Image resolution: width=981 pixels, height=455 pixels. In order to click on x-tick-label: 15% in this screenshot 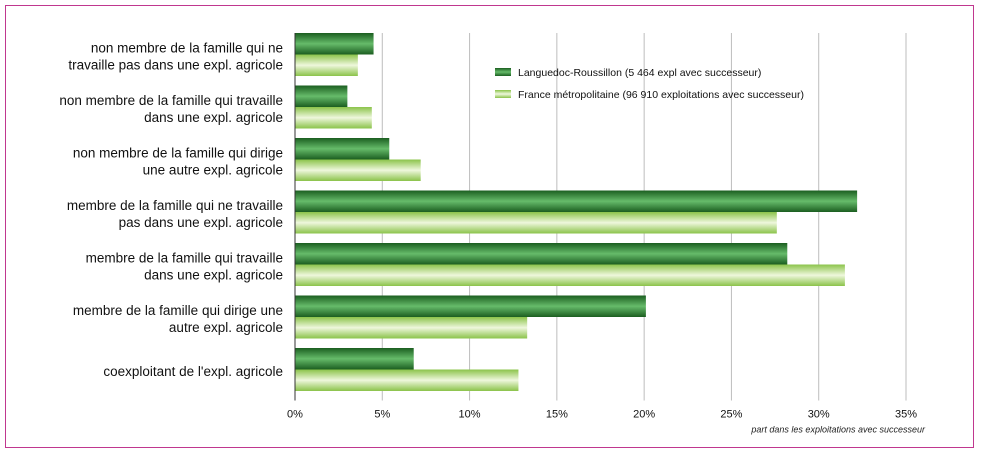, I will do `click(557, 415)`.